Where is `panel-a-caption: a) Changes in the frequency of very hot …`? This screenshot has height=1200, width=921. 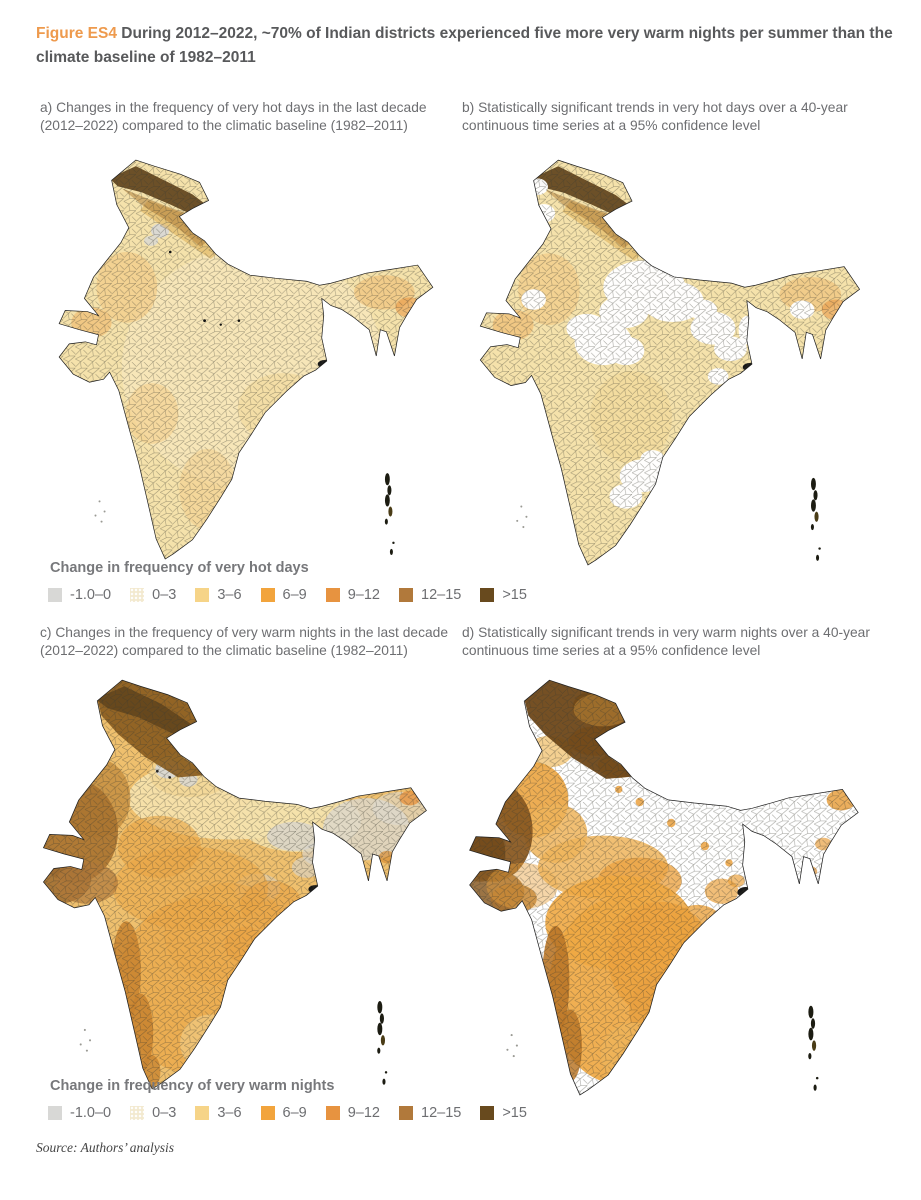 panel-a-caption: a) Changes in the frequency of very hot … is located at coordinates (233, 117).